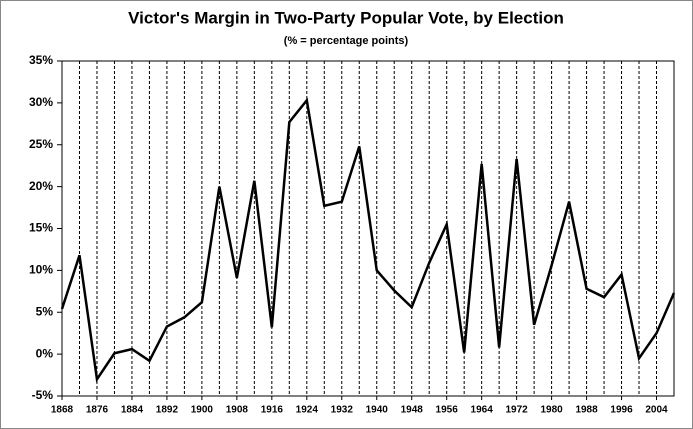  Describe the element at coordinates (482, 410) in the screenshot. I see `x-tick-label: 1964` at that location.